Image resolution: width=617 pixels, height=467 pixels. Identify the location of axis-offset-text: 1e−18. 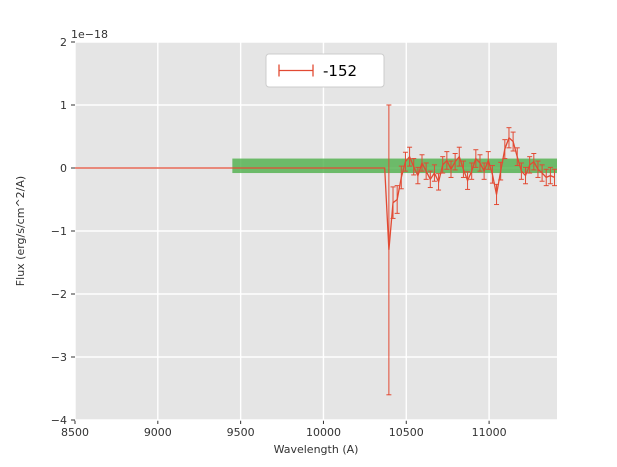
(89, 34).